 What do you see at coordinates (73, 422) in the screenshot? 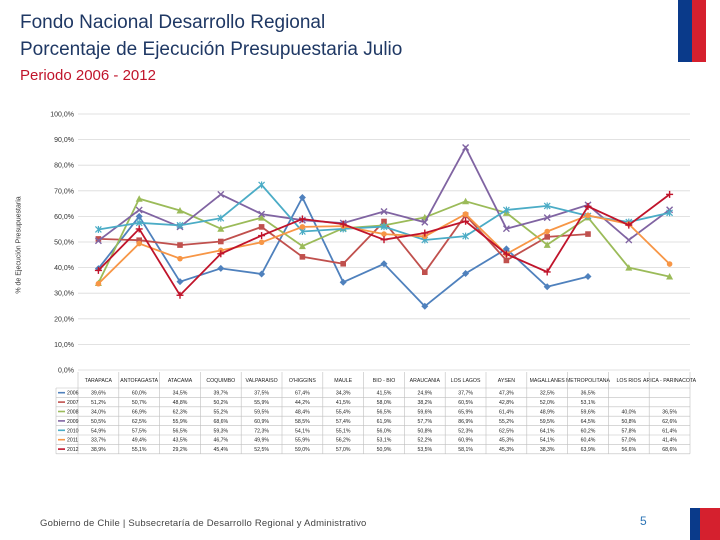
I see `legend-label: 2009` at bounding box center [73, 422].